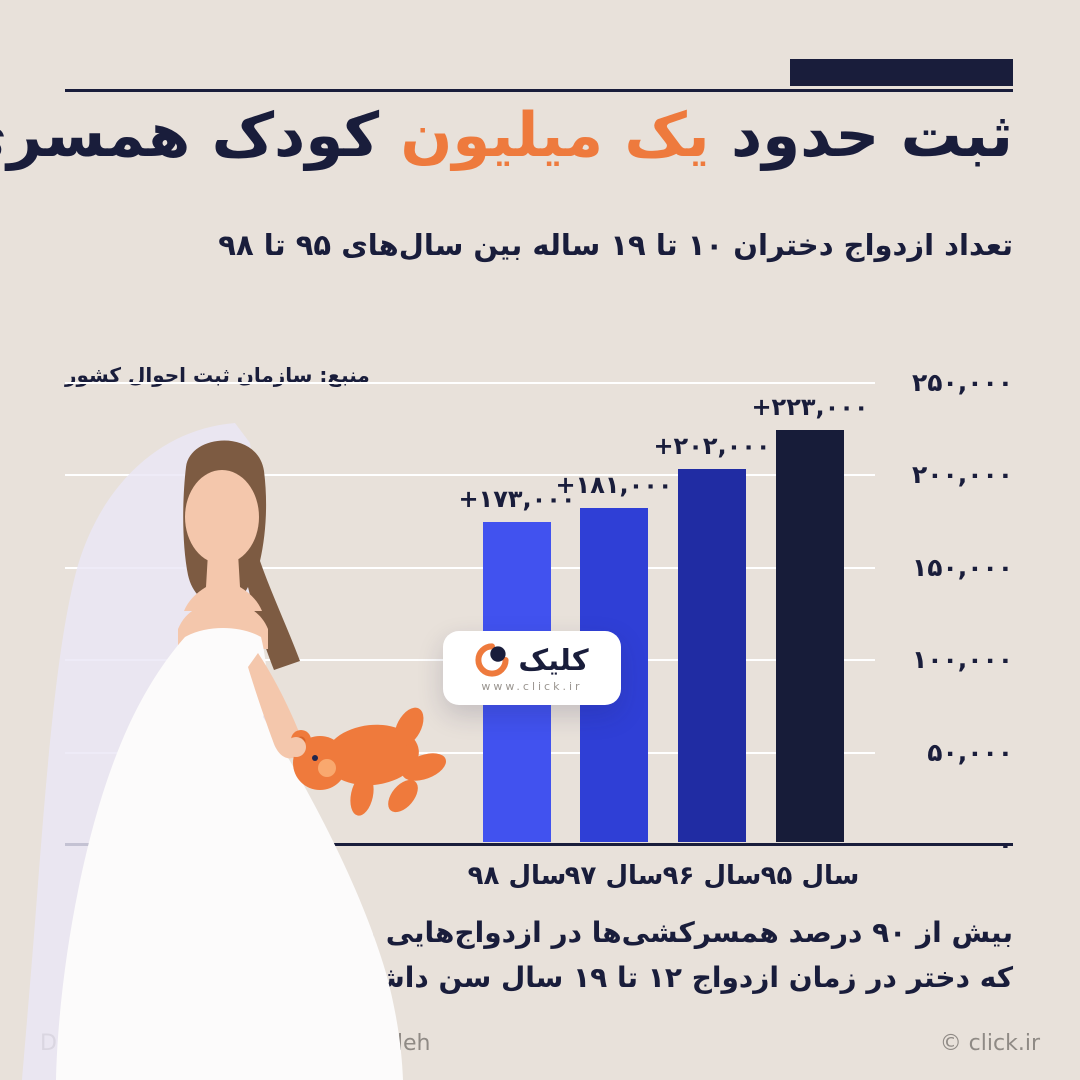 This screenshot has width=1080, height=1080. Describe the element at coordinates (712, 876) in the screenshot. I see `bar-category-label: سال ۹۶` at that location.